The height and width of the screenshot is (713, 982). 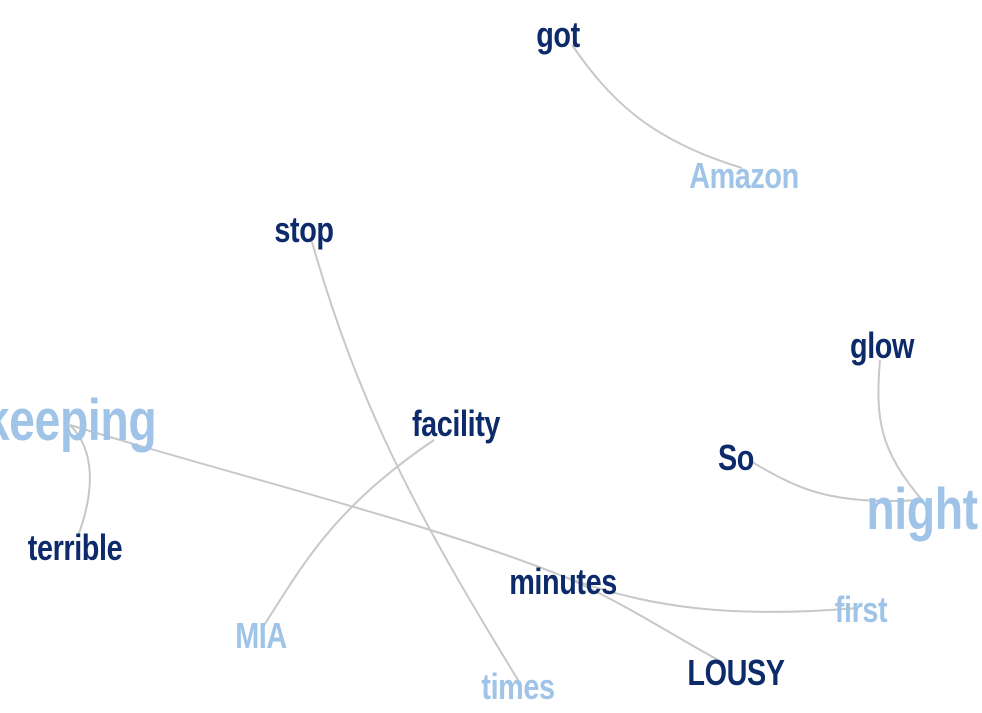 I want to click on edge-minutes-first, so click(x=709, y=593).